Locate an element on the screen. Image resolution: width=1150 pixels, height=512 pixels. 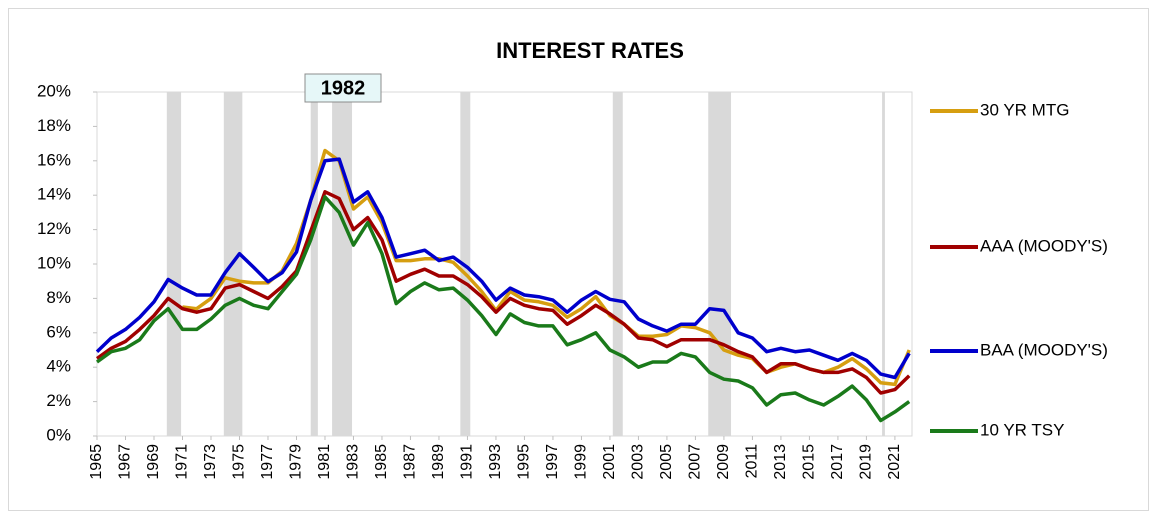
x-tick-label: 1977 is located at coordinates (267, 462).